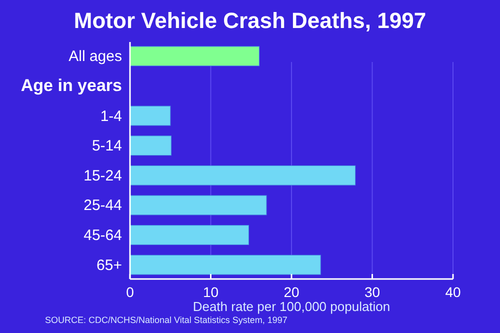 The image size is (500, 333). I want to click on chart-title: Motor Vehicle Crash Deaths, 1997, so click(250, 20).